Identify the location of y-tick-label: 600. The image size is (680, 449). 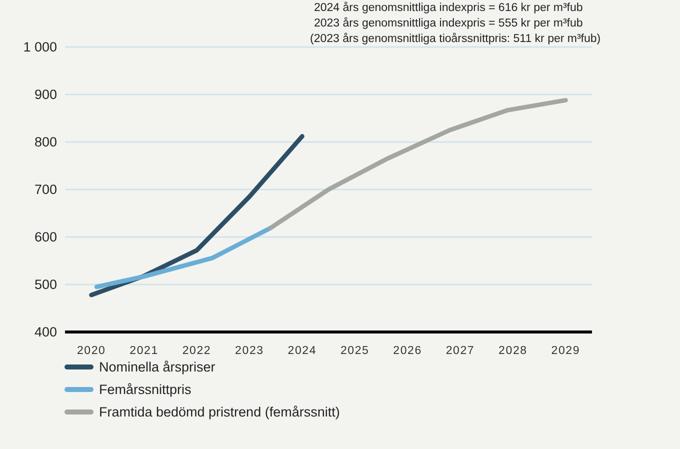
(45, 237).